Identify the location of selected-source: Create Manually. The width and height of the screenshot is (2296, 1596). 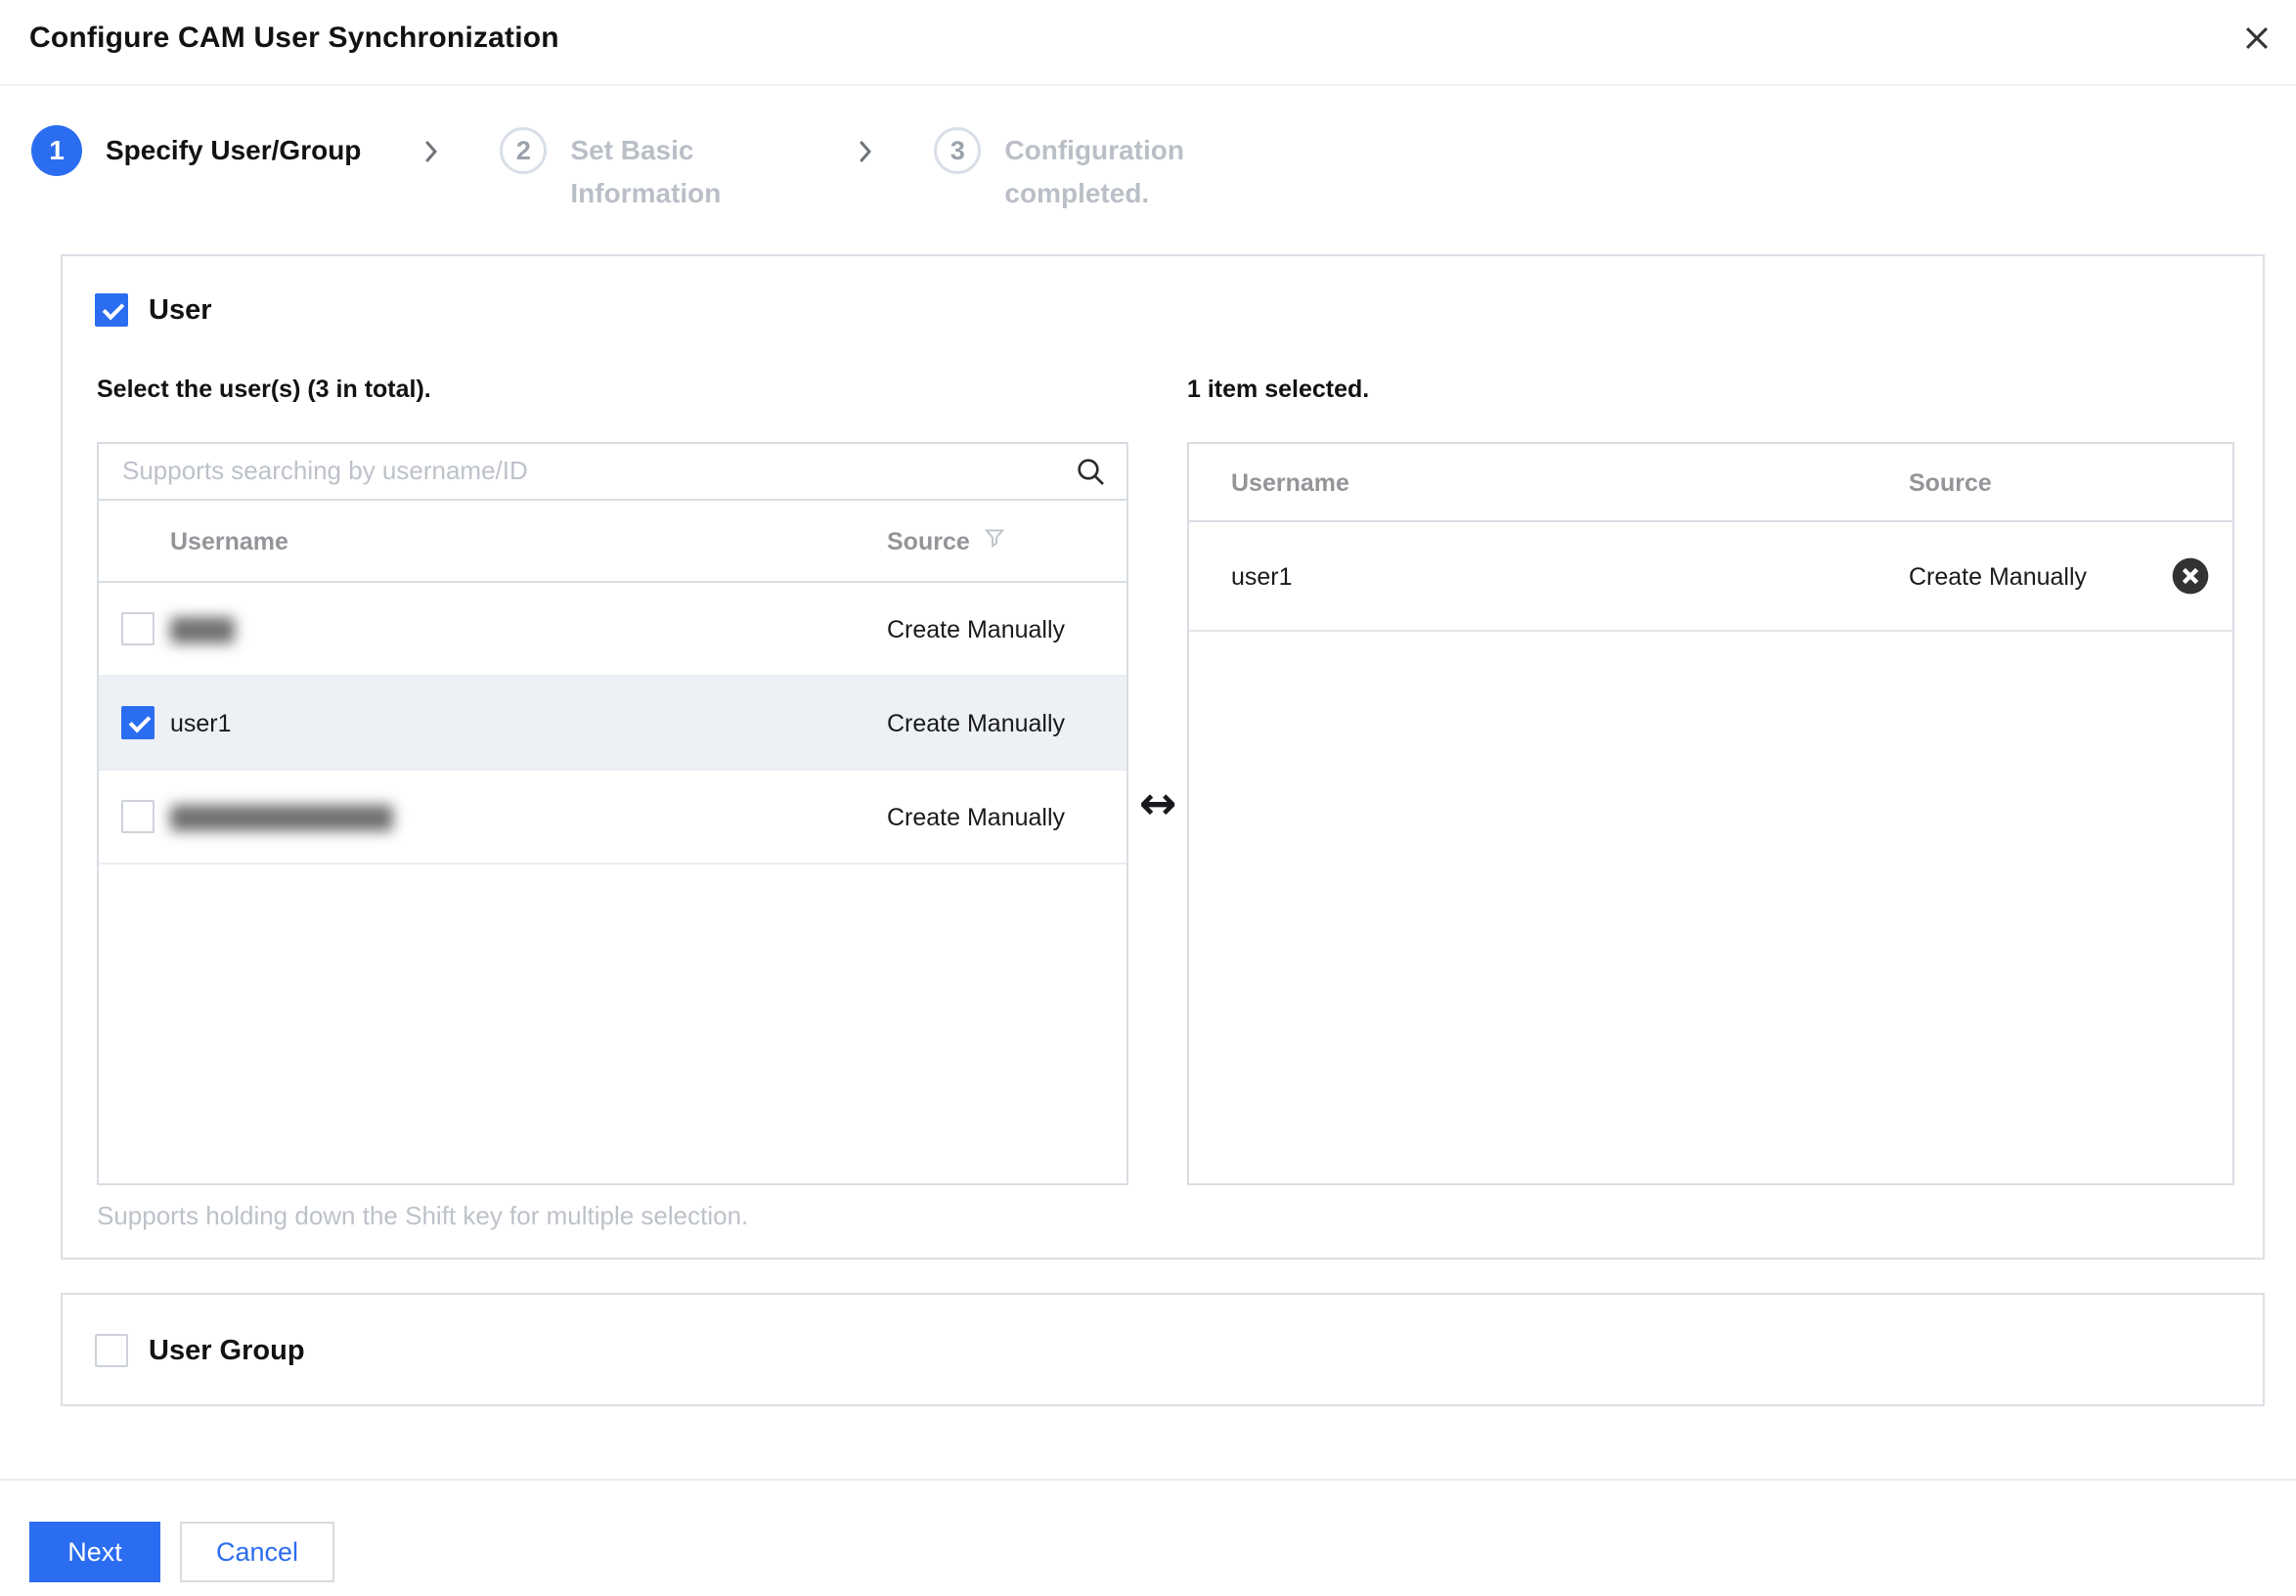
(1998, 577).